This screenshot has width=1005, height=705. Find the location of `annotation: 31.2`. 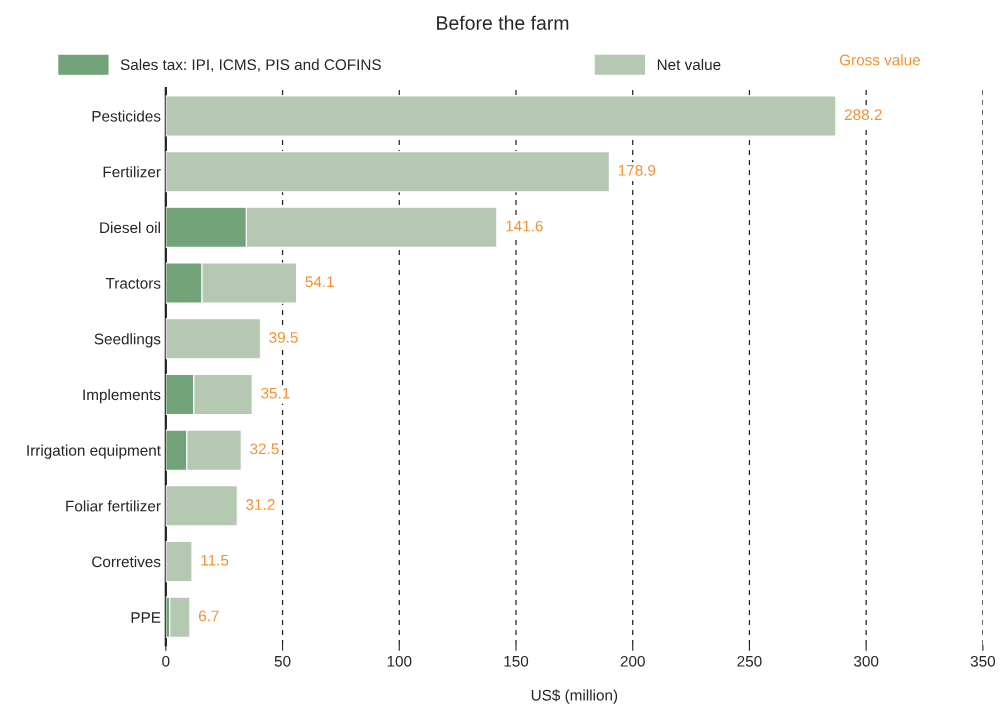

annotation: 31.2 is located at coordinates (260, 504).